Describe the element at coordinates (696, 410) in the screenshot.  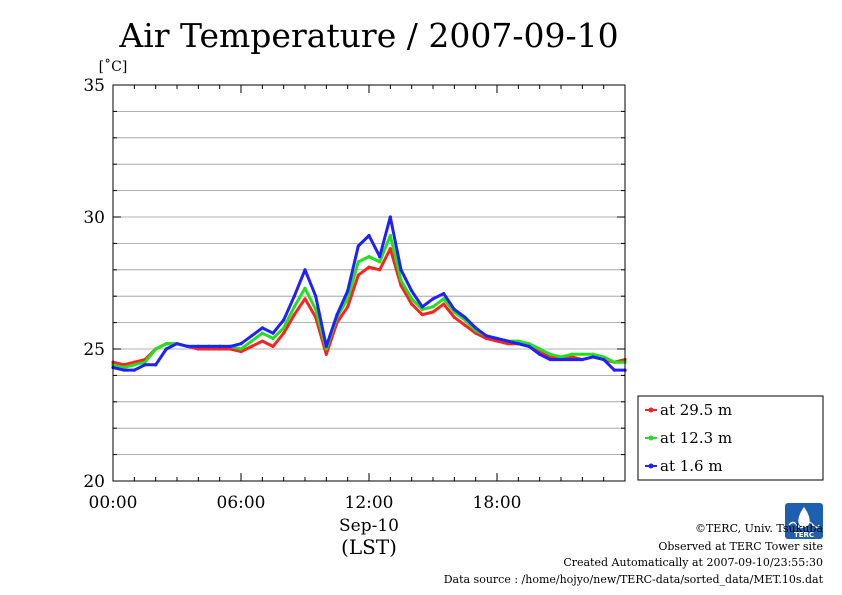
I see `legend-label: at 29.5 m` at that location.